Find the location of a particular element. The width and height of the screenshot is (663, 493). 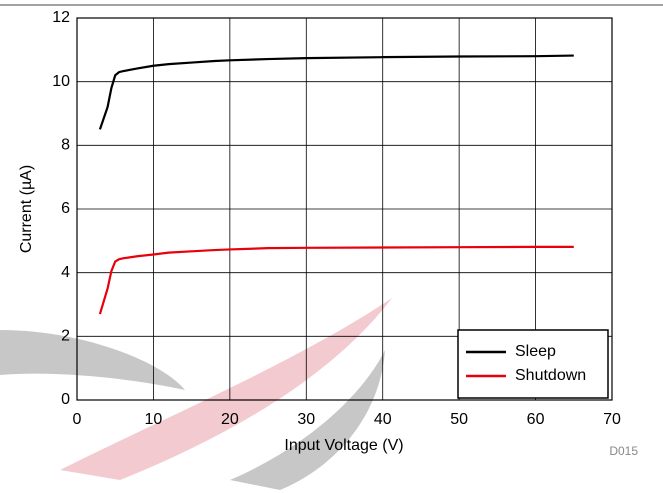

y-tick-label: 10 is located at coordinates (61, 81).